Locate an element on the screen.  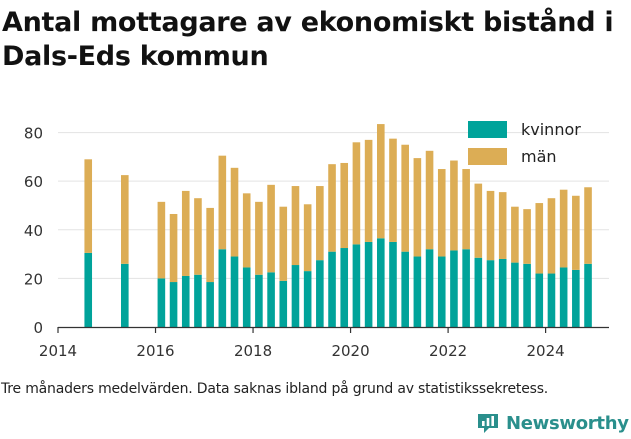
y-tick-label: 40 is located at coordinates (33, 231).